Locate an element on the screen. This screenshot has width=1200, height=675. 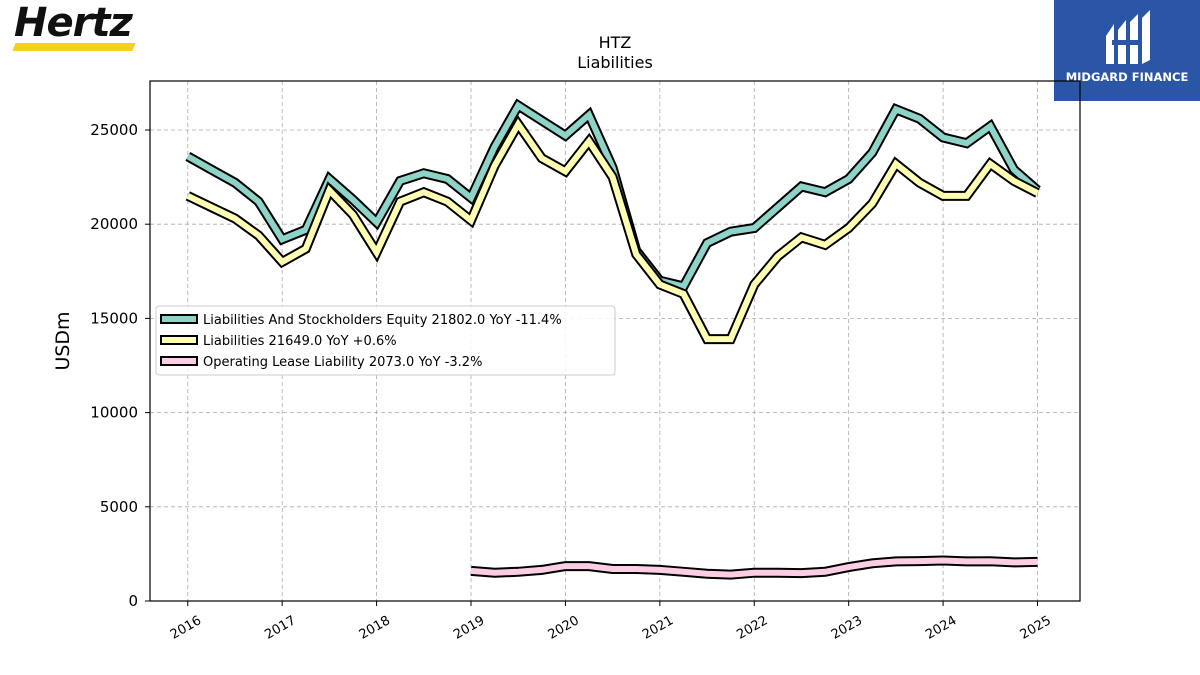
x-tick-label: 2018 is located at coordinates (375, 628).